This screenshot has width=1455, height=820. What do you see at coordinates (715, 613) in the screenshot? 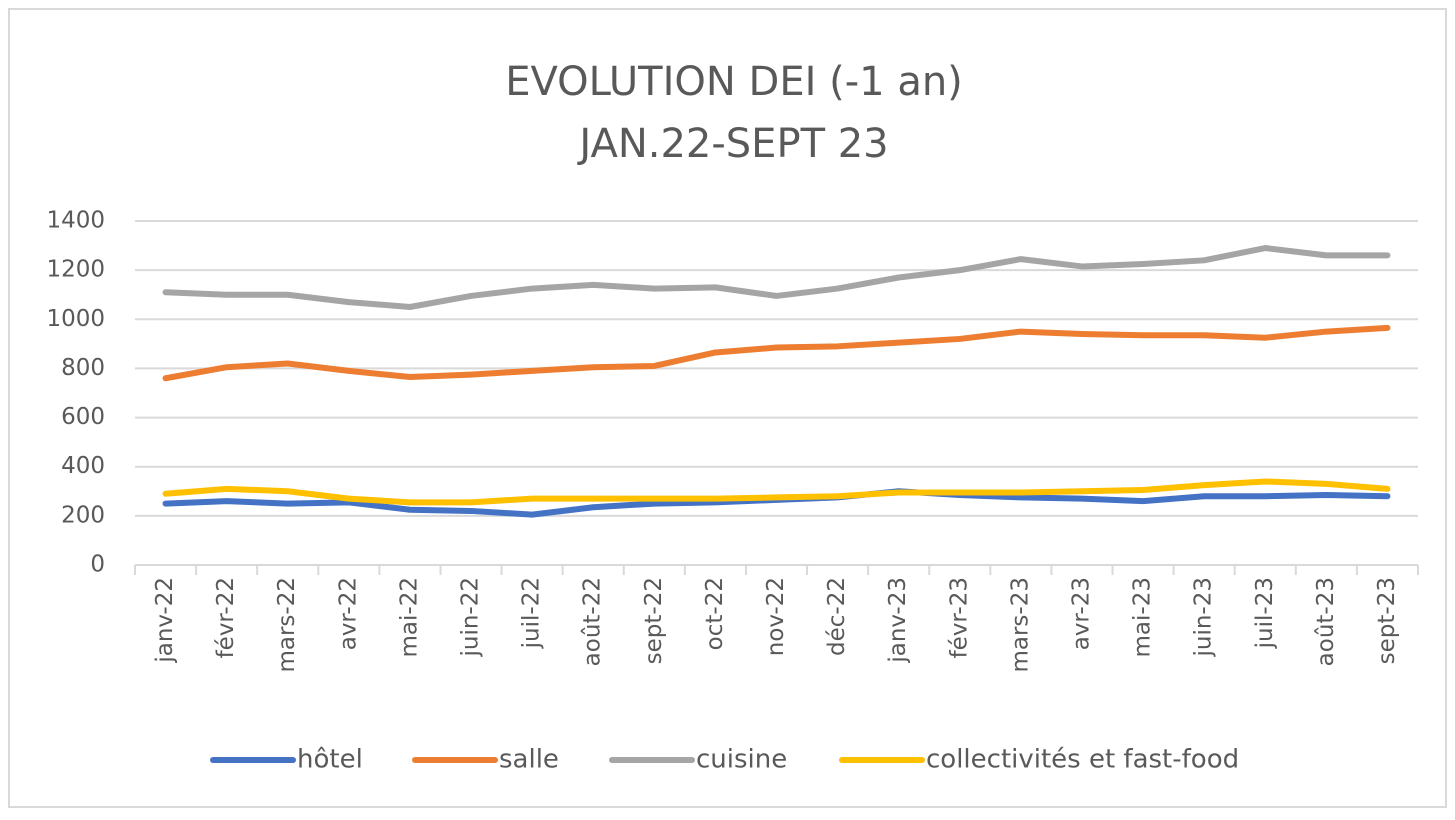
I see `x-tick-label: oct-22` at bounding box center [715, 613].